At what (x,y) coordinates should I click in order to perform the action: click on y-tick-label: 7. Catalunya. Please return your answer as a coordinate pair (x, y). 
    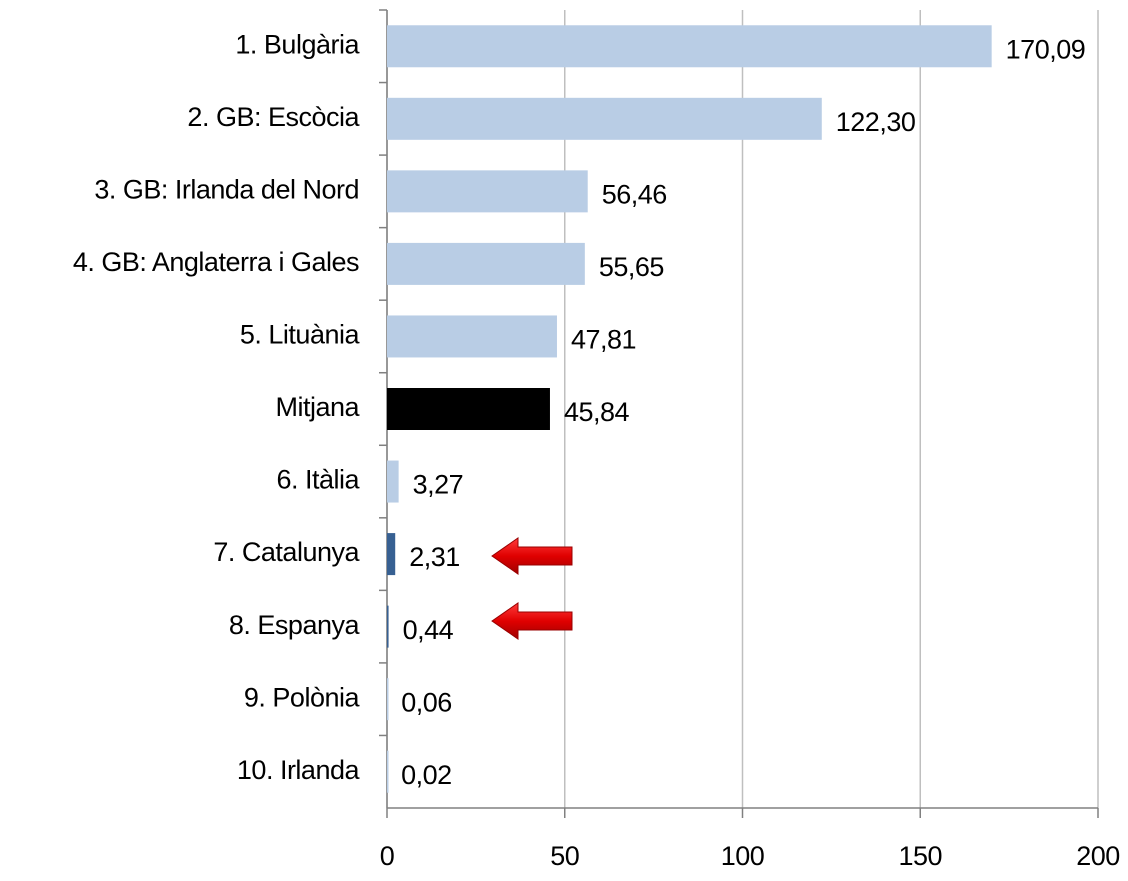
    Looking at the image, I should click on (286, 552).